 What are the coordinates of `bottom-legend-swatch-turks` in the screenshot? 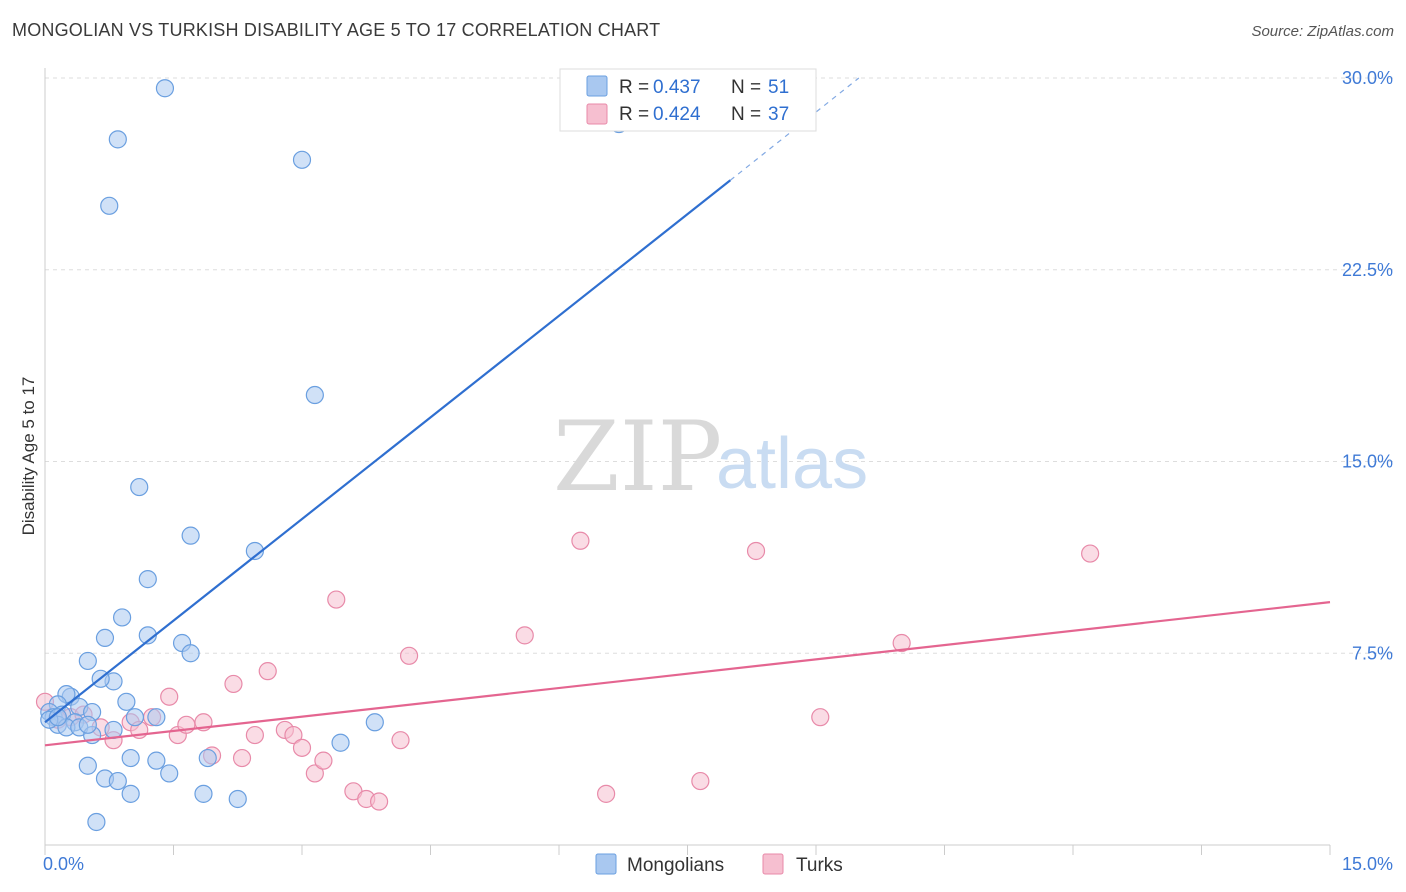 It's located at (773, 864).